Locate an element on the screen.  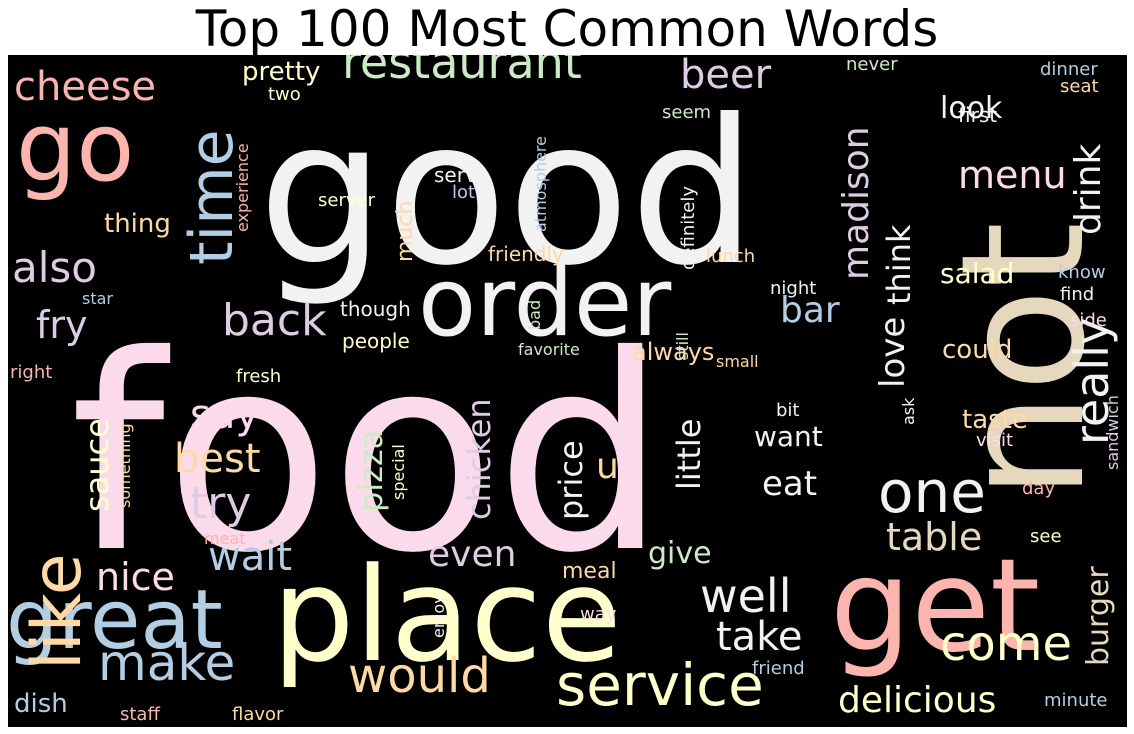
word-always: always is located at coordinates (673, 352).